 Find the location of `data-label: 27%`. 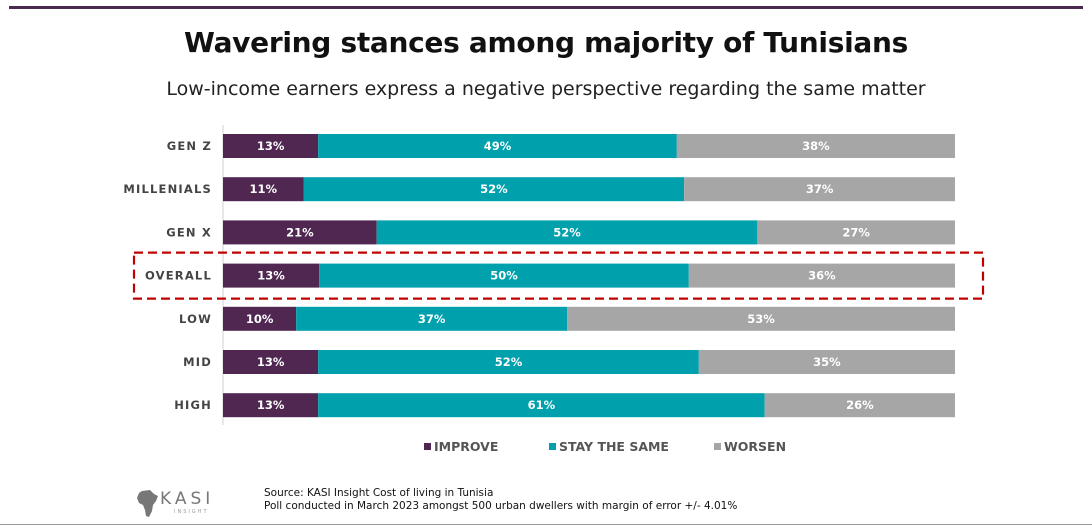

data-label: 27% is located at coordinates (856, 232).